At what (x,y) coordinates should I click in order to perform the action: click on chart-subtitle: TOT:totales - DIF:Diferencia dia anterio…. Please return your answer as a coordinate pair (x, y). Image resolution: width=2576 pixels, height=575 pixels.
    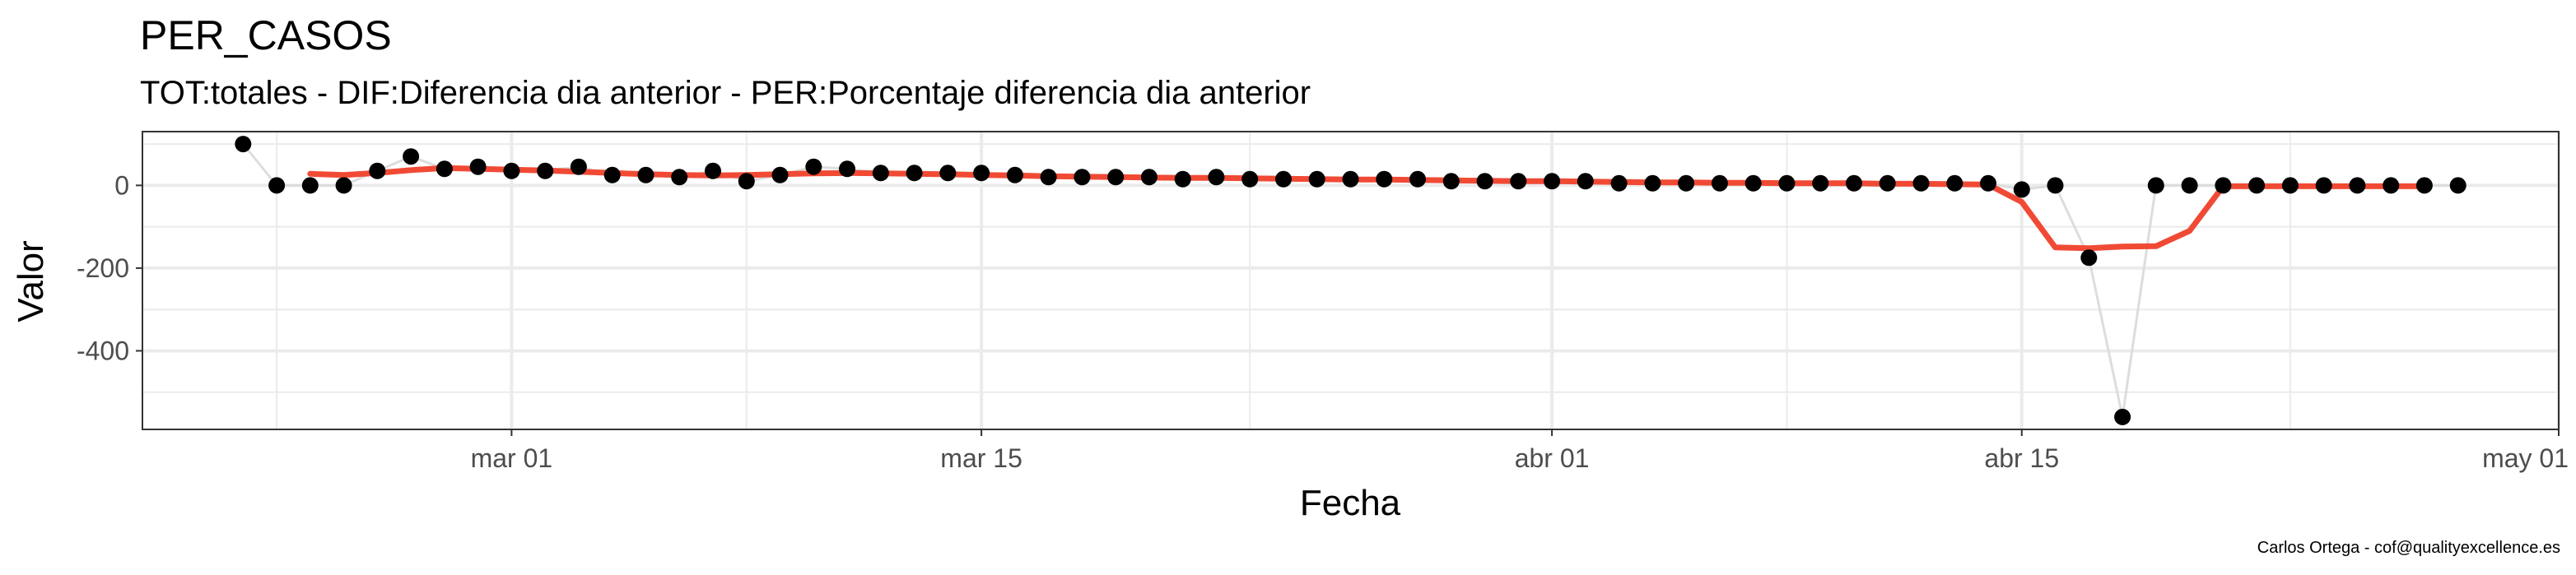
    Looking at the image, I should click on (725, 93).